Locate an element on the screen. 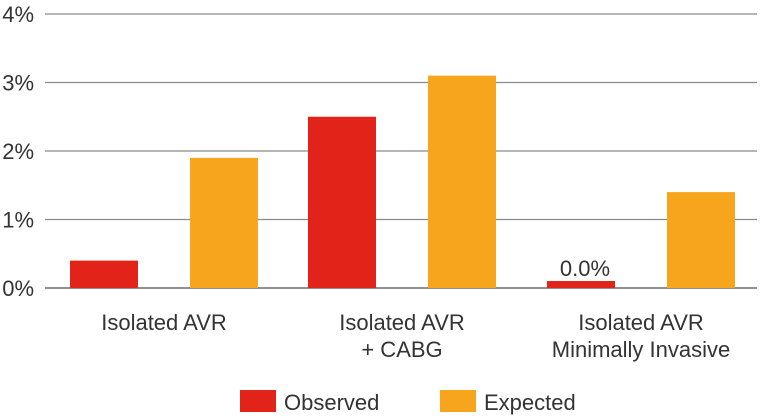  legend-swatch-observed is located at coordinates (258, 401).